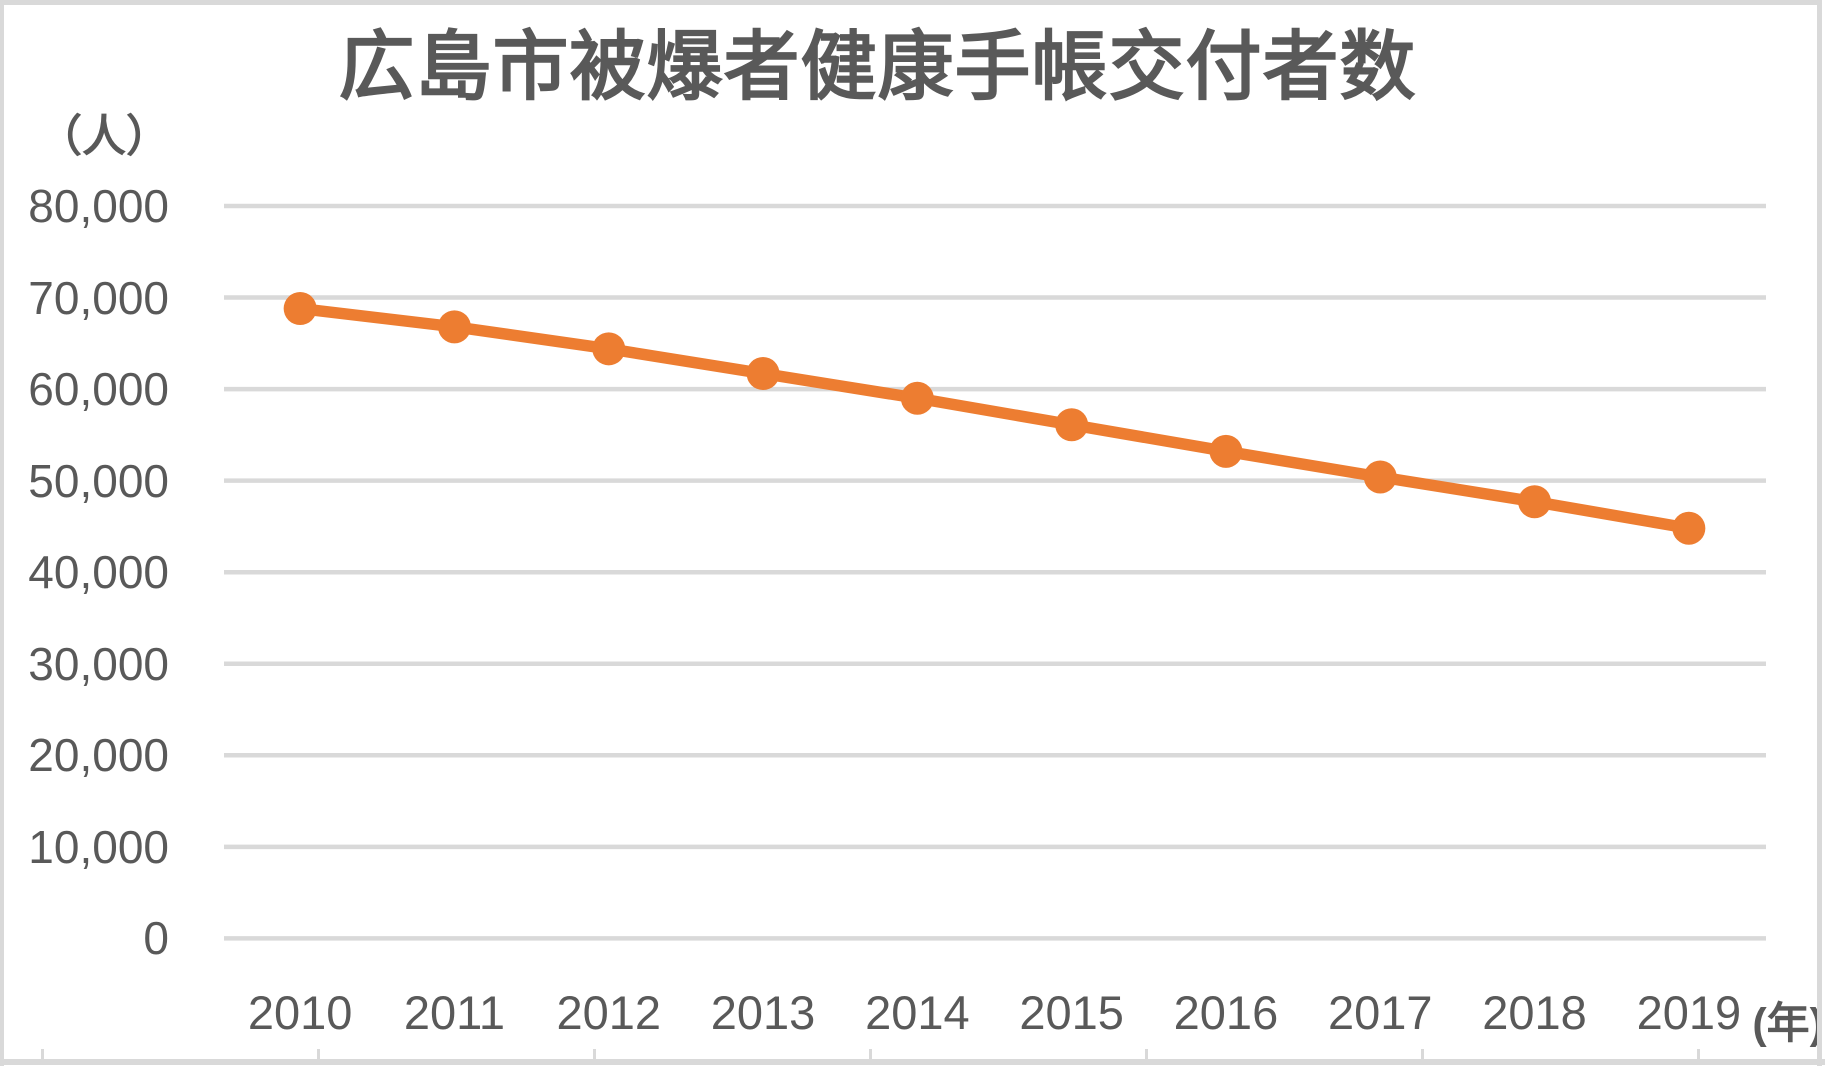 The height and width of the screenshot is (1066, 1825). I want to click on y-tick-label: 20,000, so click(98, 755).